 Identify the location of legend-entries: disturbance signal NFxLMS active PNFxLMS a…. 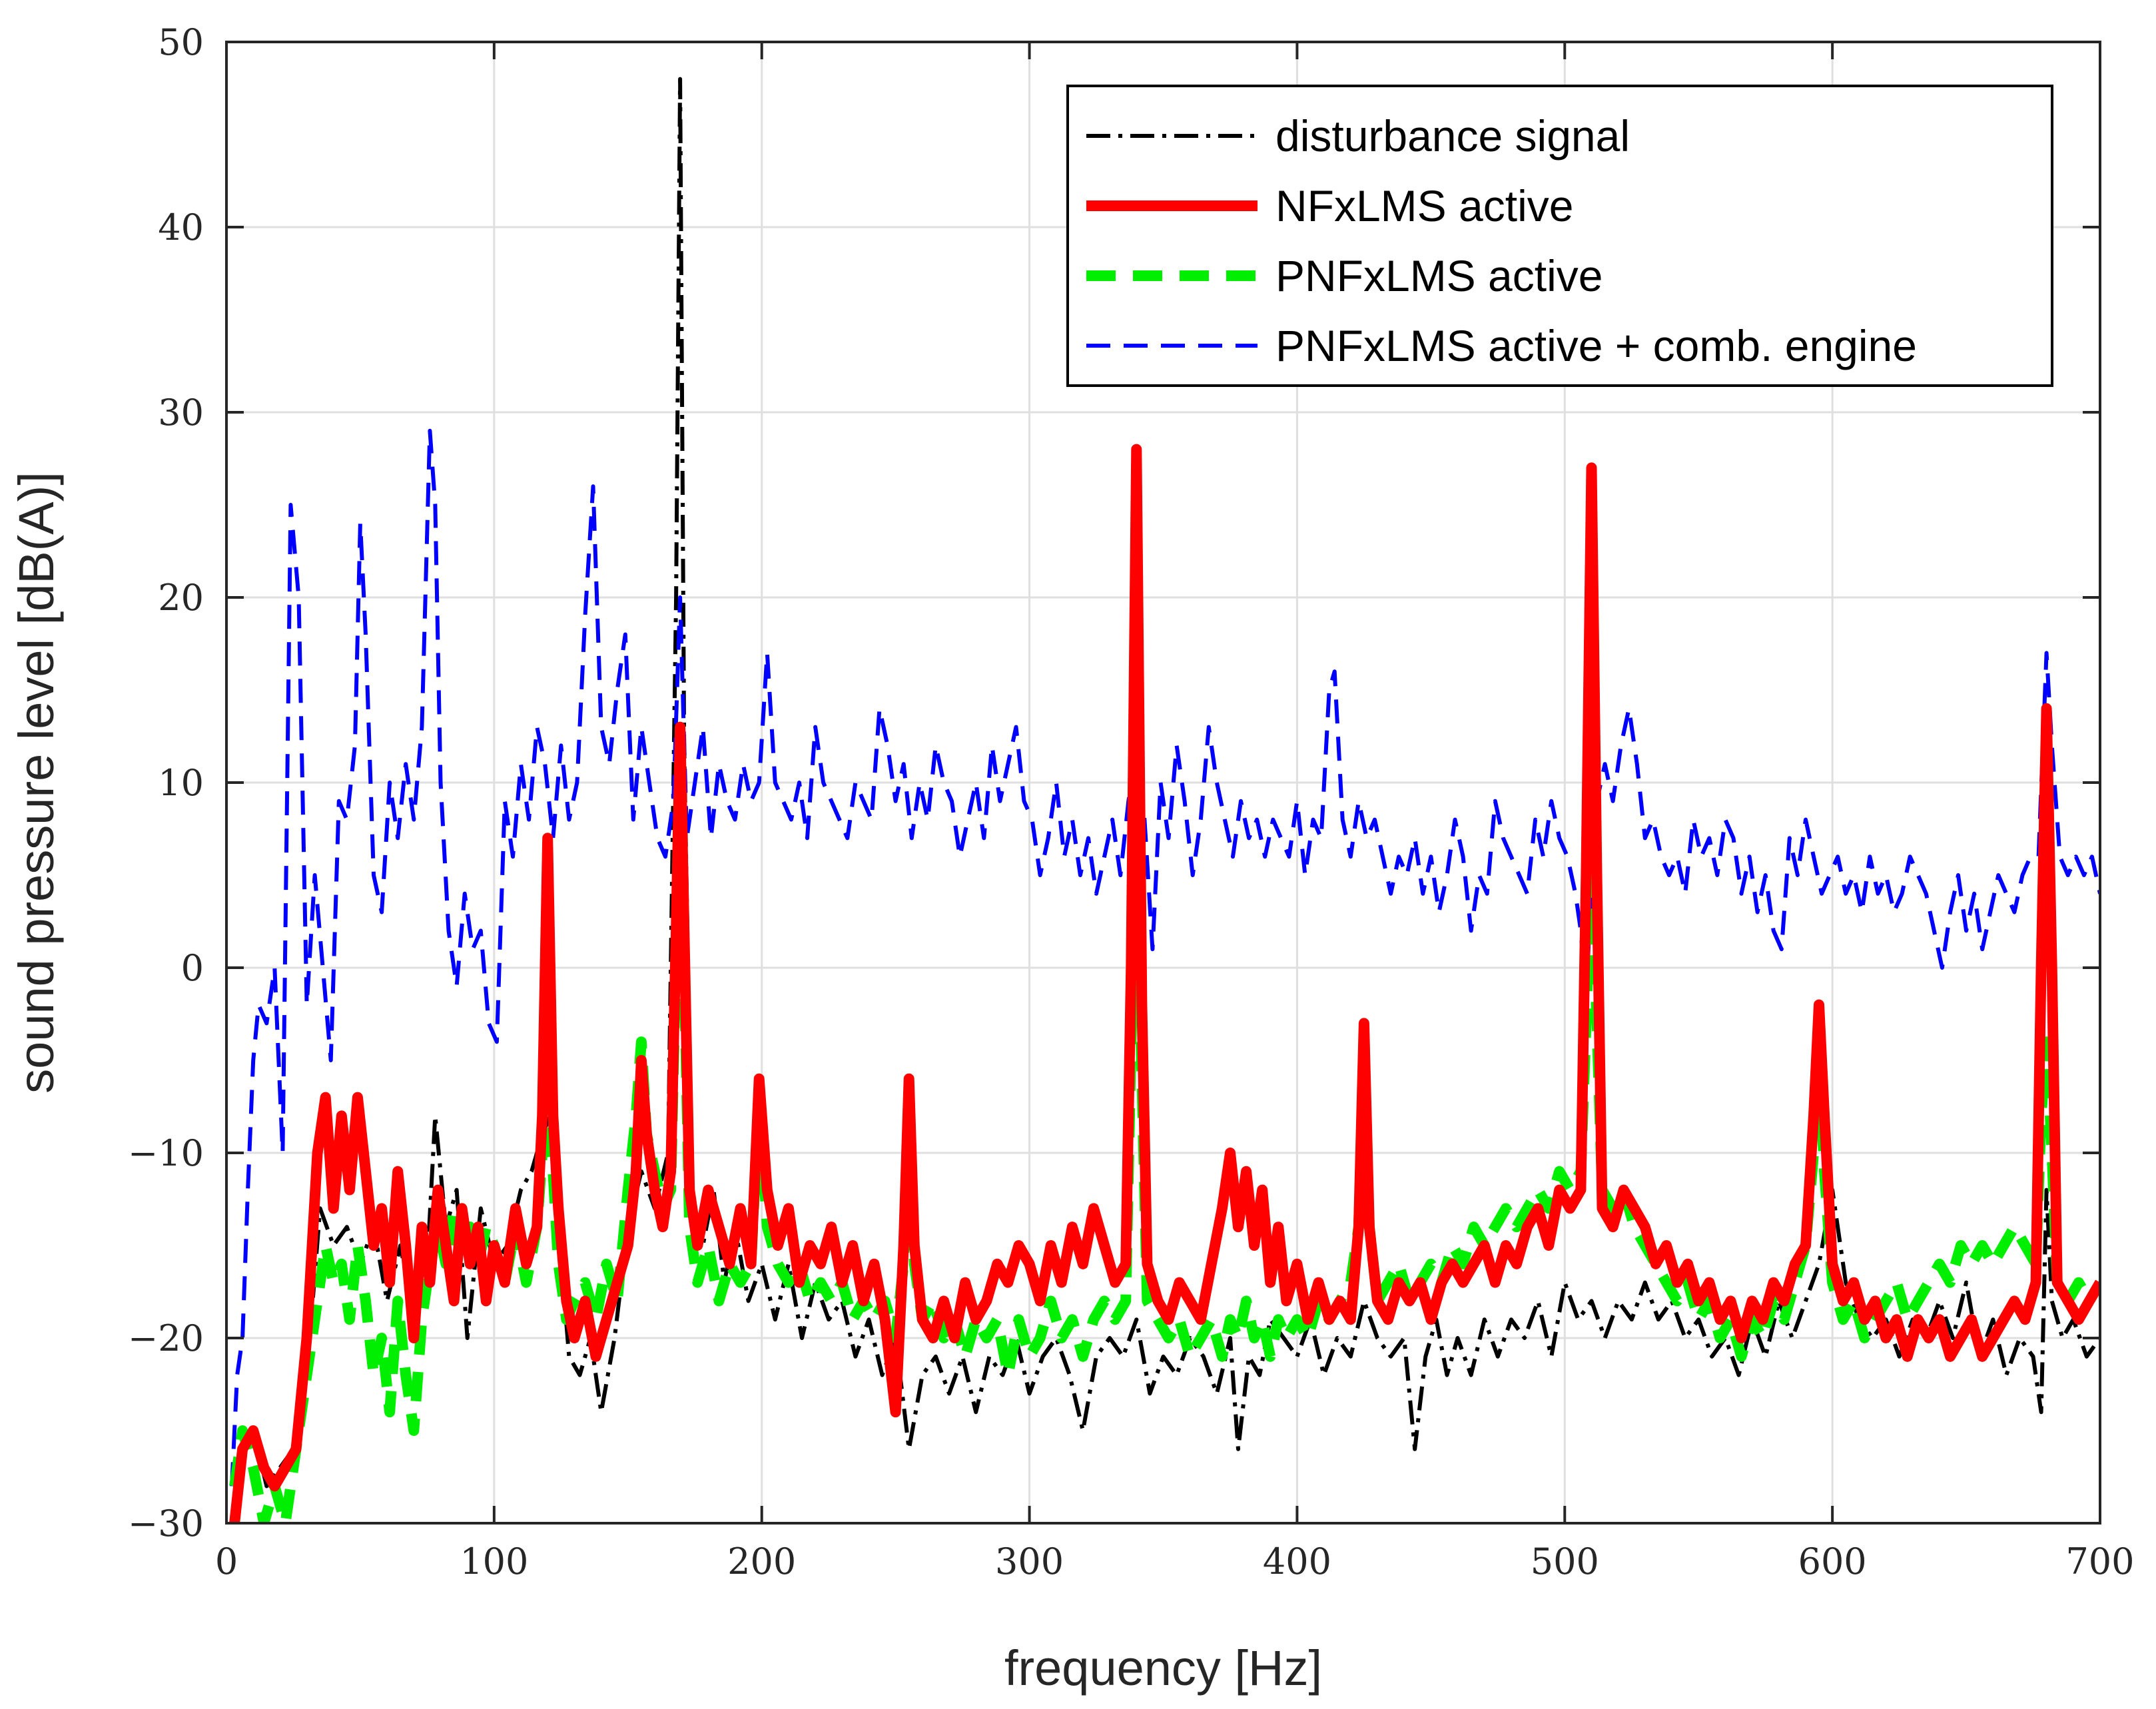
(1501, 240).